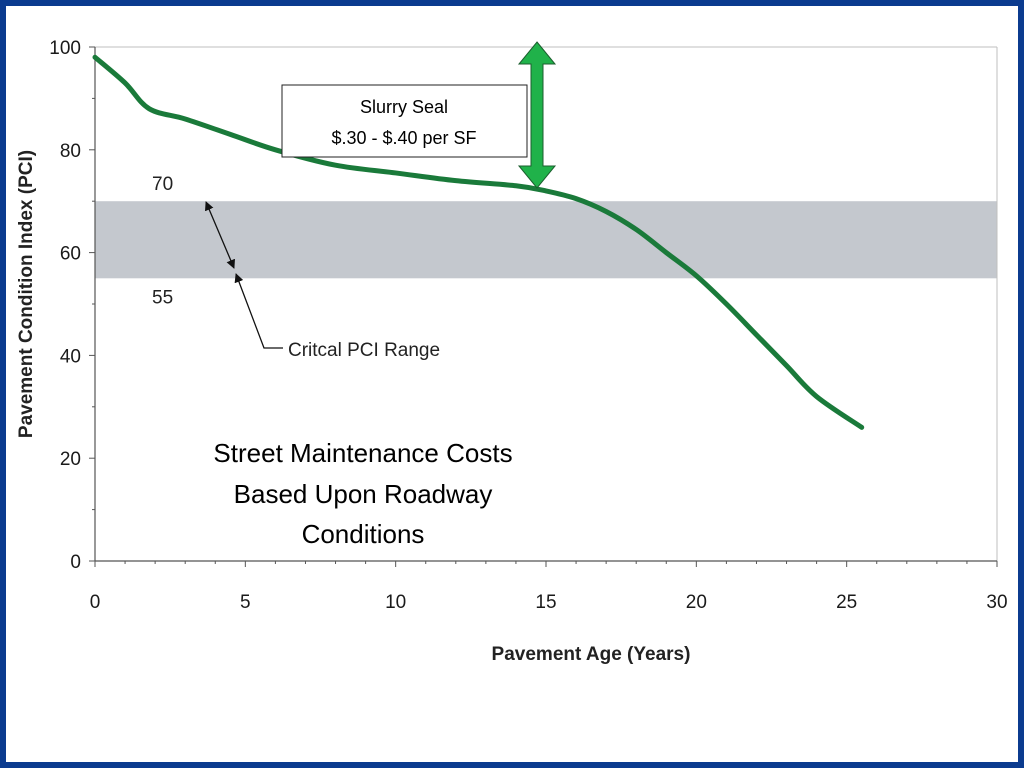 This screenshot has height=768, width=1024. I want to click on caption-line-3: Conditions, so click(363, 534).